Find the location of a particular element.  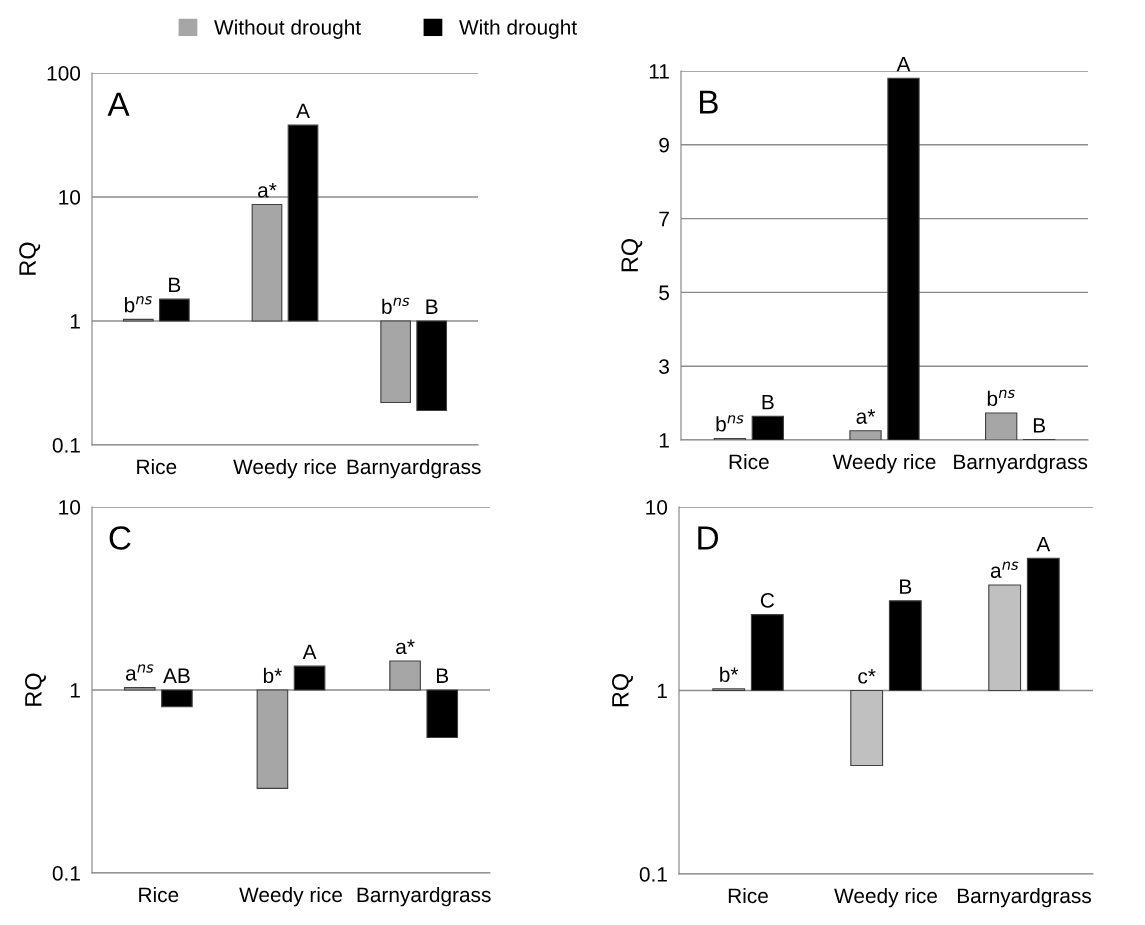

y-tick-label: 3 is located at coordinates (664, 366).